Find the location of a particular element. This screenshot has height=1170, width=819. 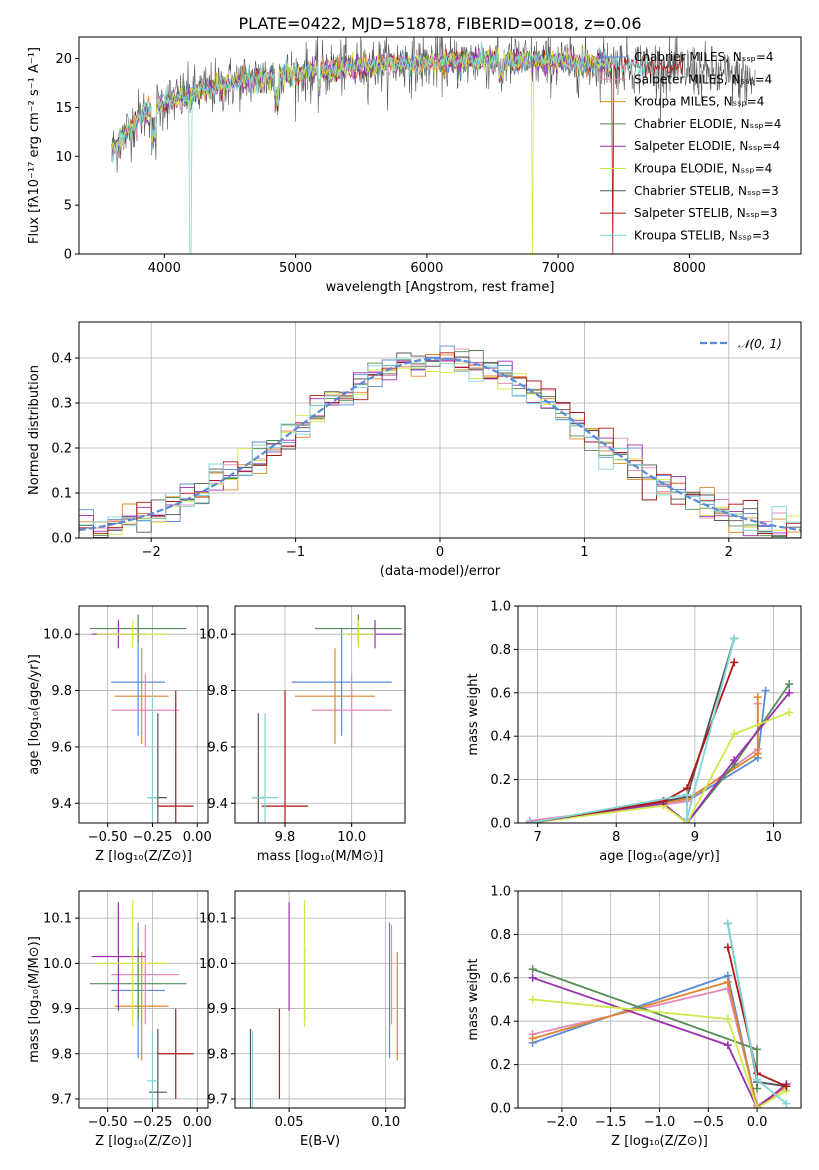

x-tick-label: 0.10 is located at coordinates (385, 1122).